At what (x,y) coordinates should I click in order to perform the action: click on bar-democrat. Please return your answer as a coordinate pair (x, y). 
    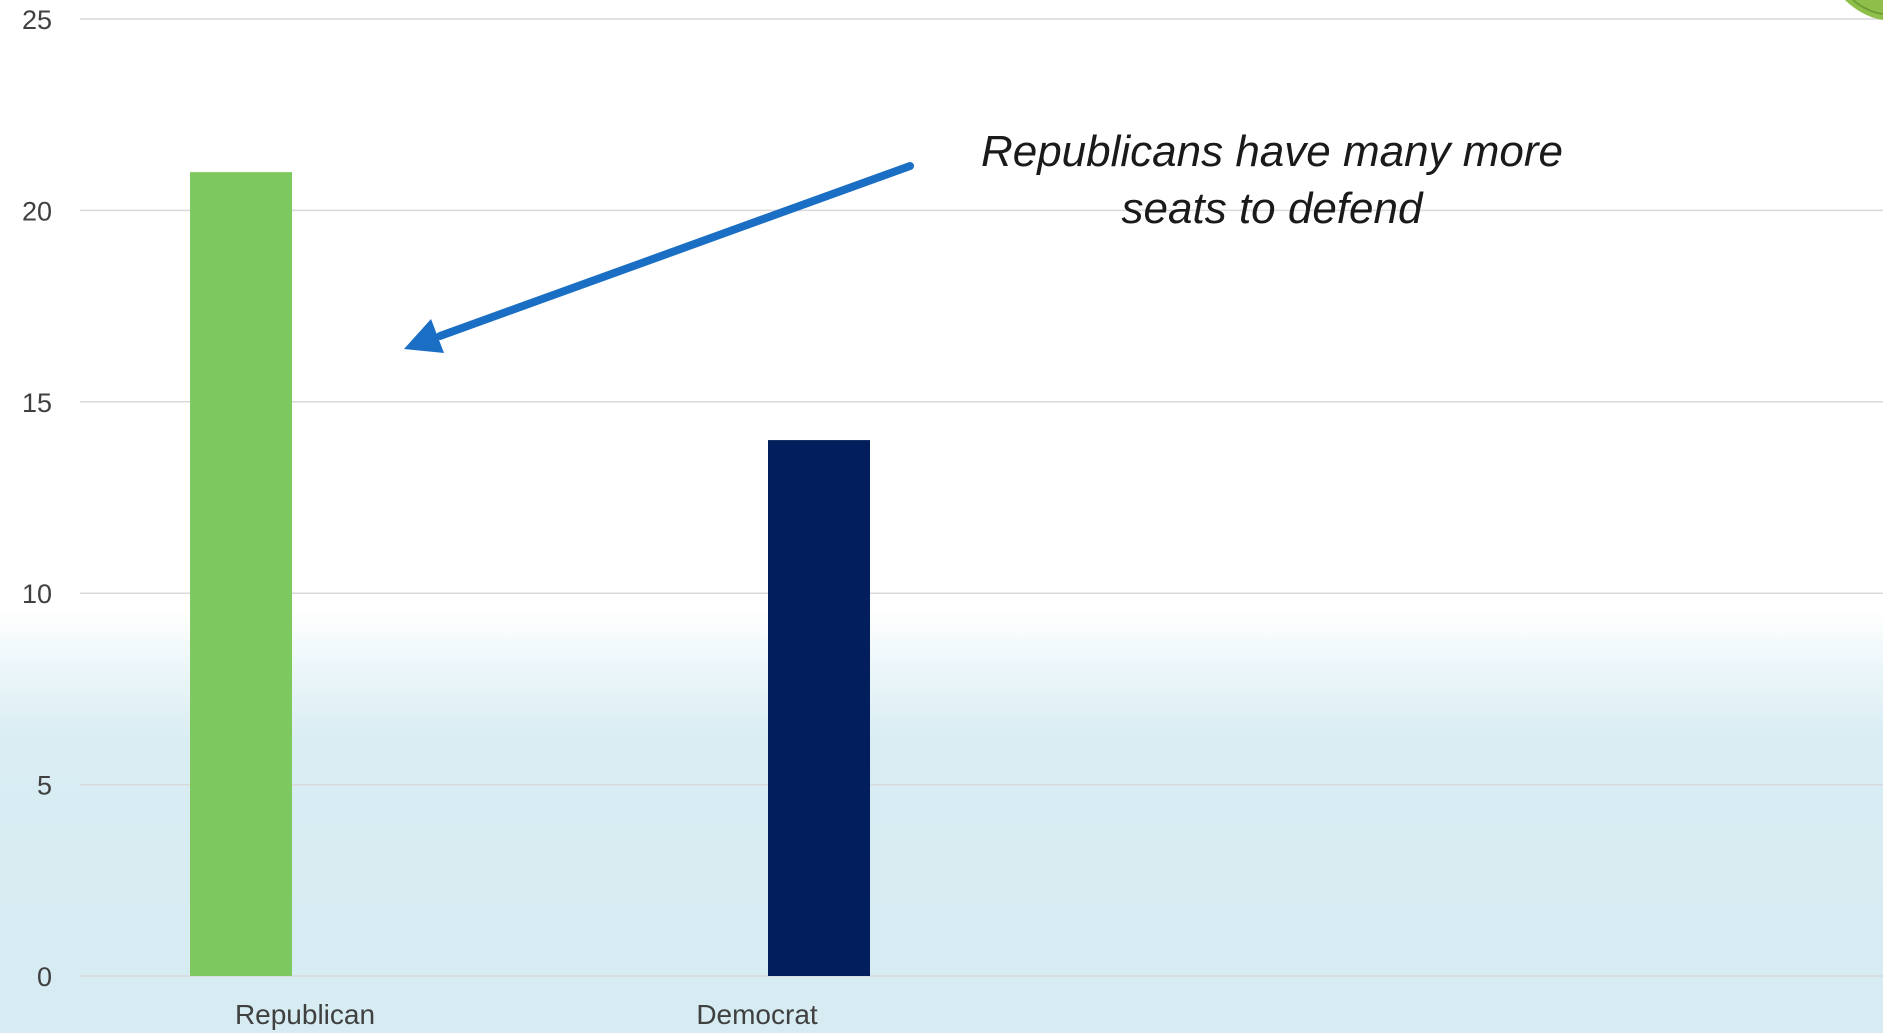
    Looking at the image, I should click on (819, 708).